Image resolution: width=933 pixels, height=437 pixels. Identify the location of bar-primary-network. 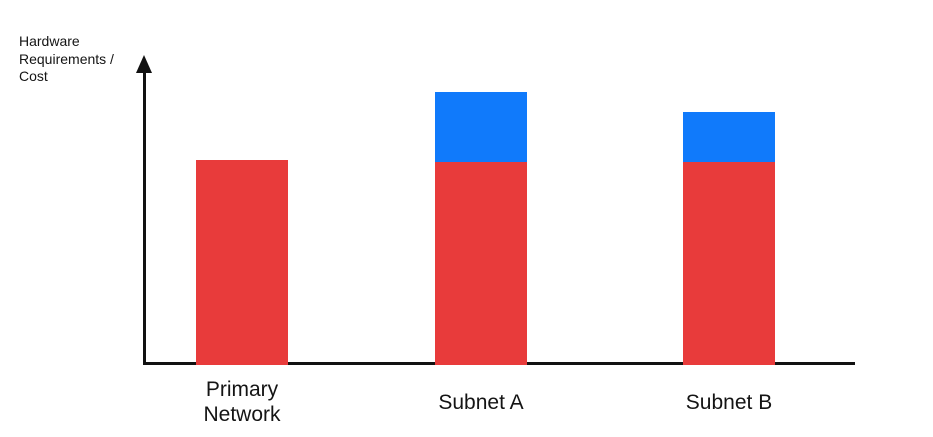
(242, 262).